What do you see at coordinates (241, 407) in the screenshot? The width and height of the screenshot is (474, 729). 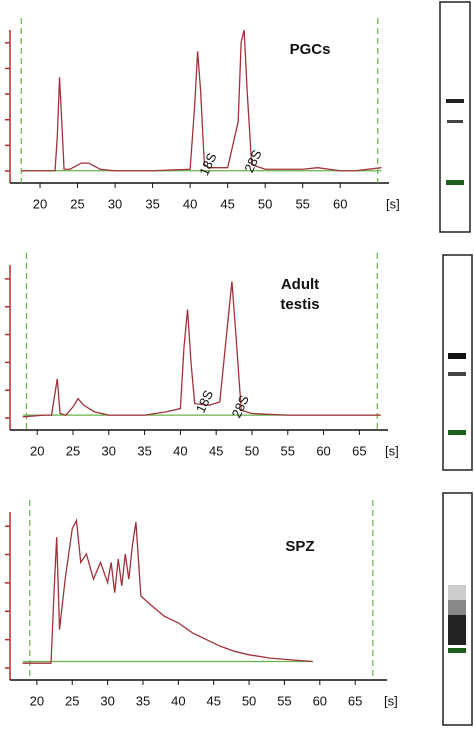 I see `annotation: 28S` at bounding box center [241, 407].